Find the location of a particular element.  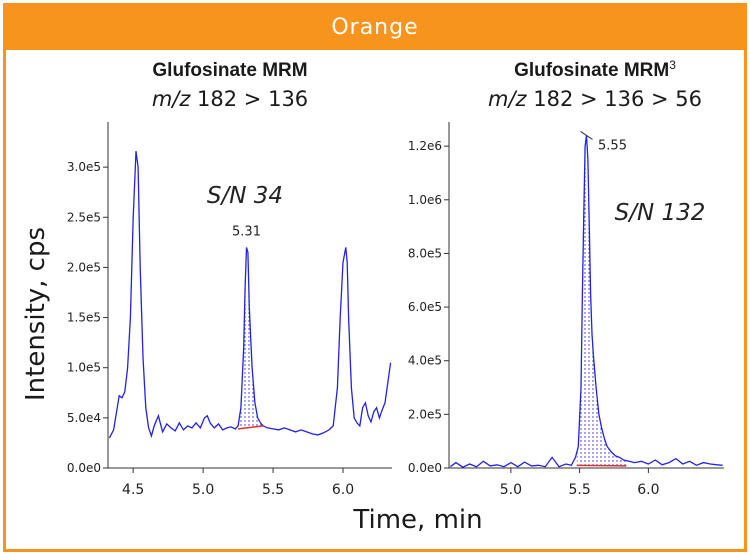

y-axis-label: Intensity, cps is located at coordinates (36, 314).